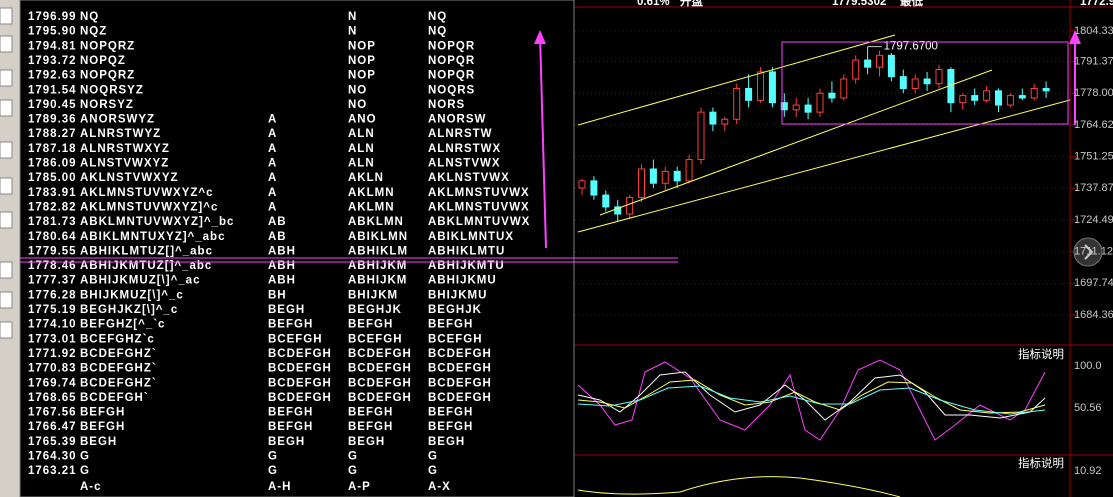  Describe the element at coordinates (52, 413) in the screenshot. I see `price-cell: 1767.56` at that location.